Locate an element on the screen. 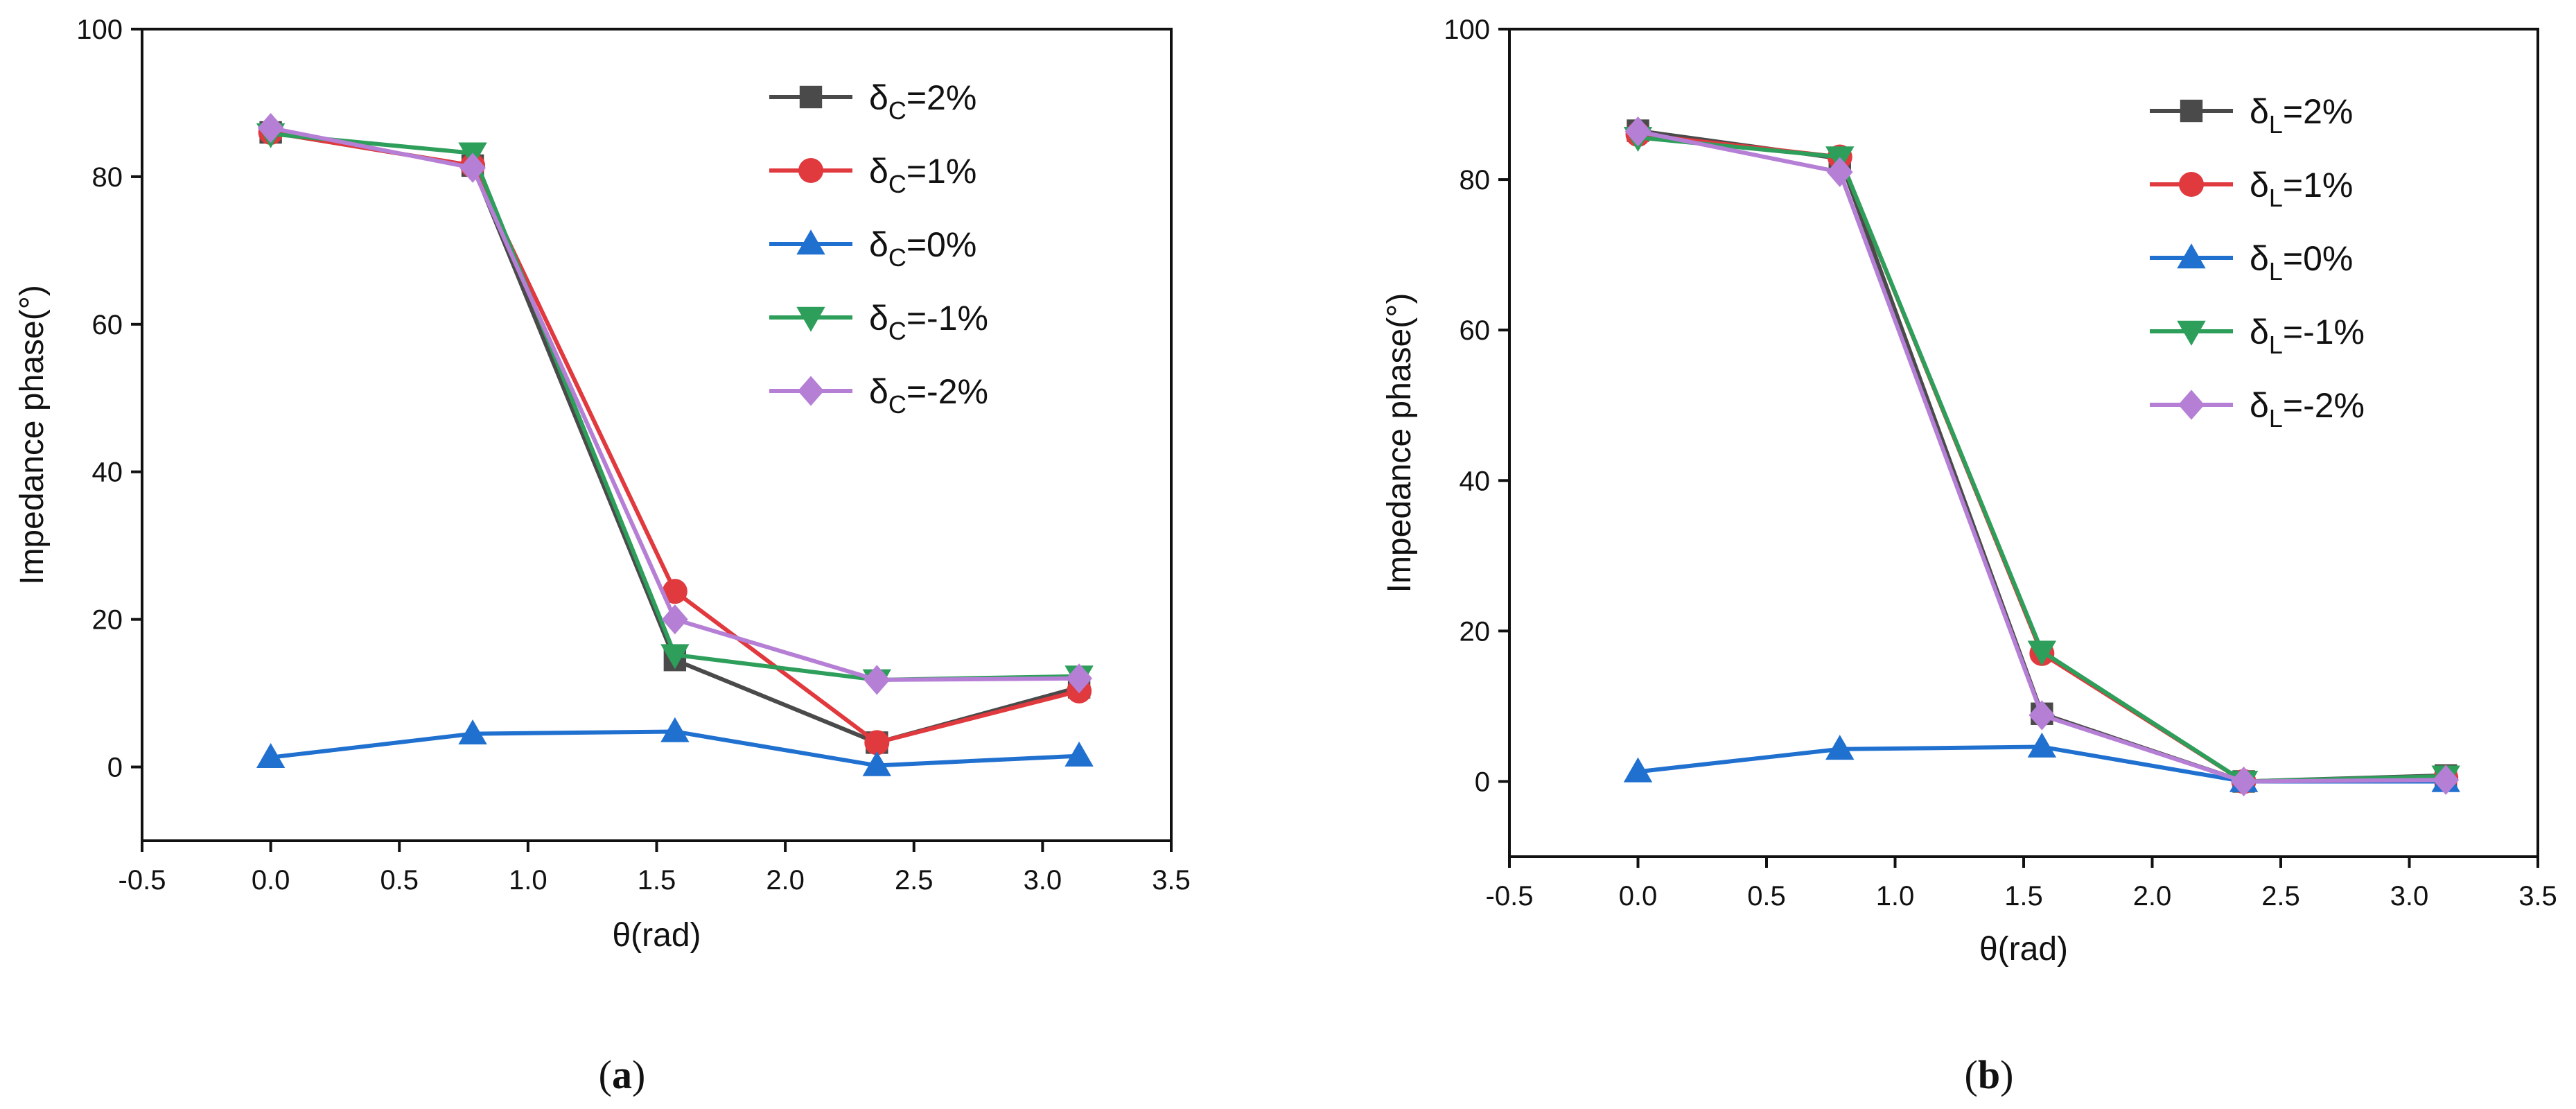 This screenshot has width=2576, height=1109. panel-label: (a) is located at coordinates (622, 1074).